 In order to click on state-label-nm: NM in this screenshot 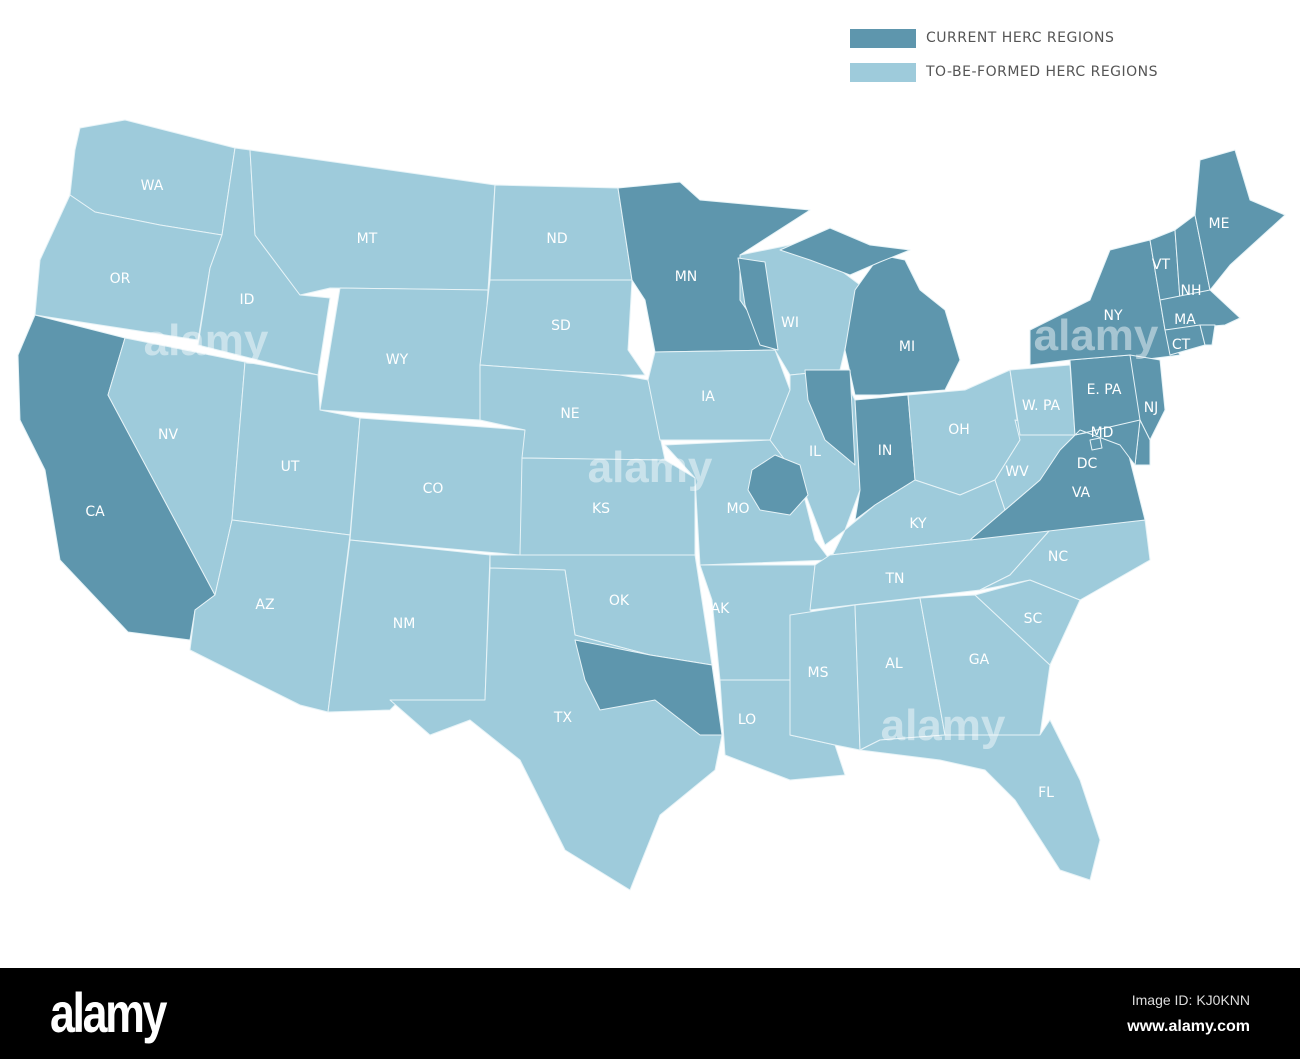, I will do `click(404, 624)`.